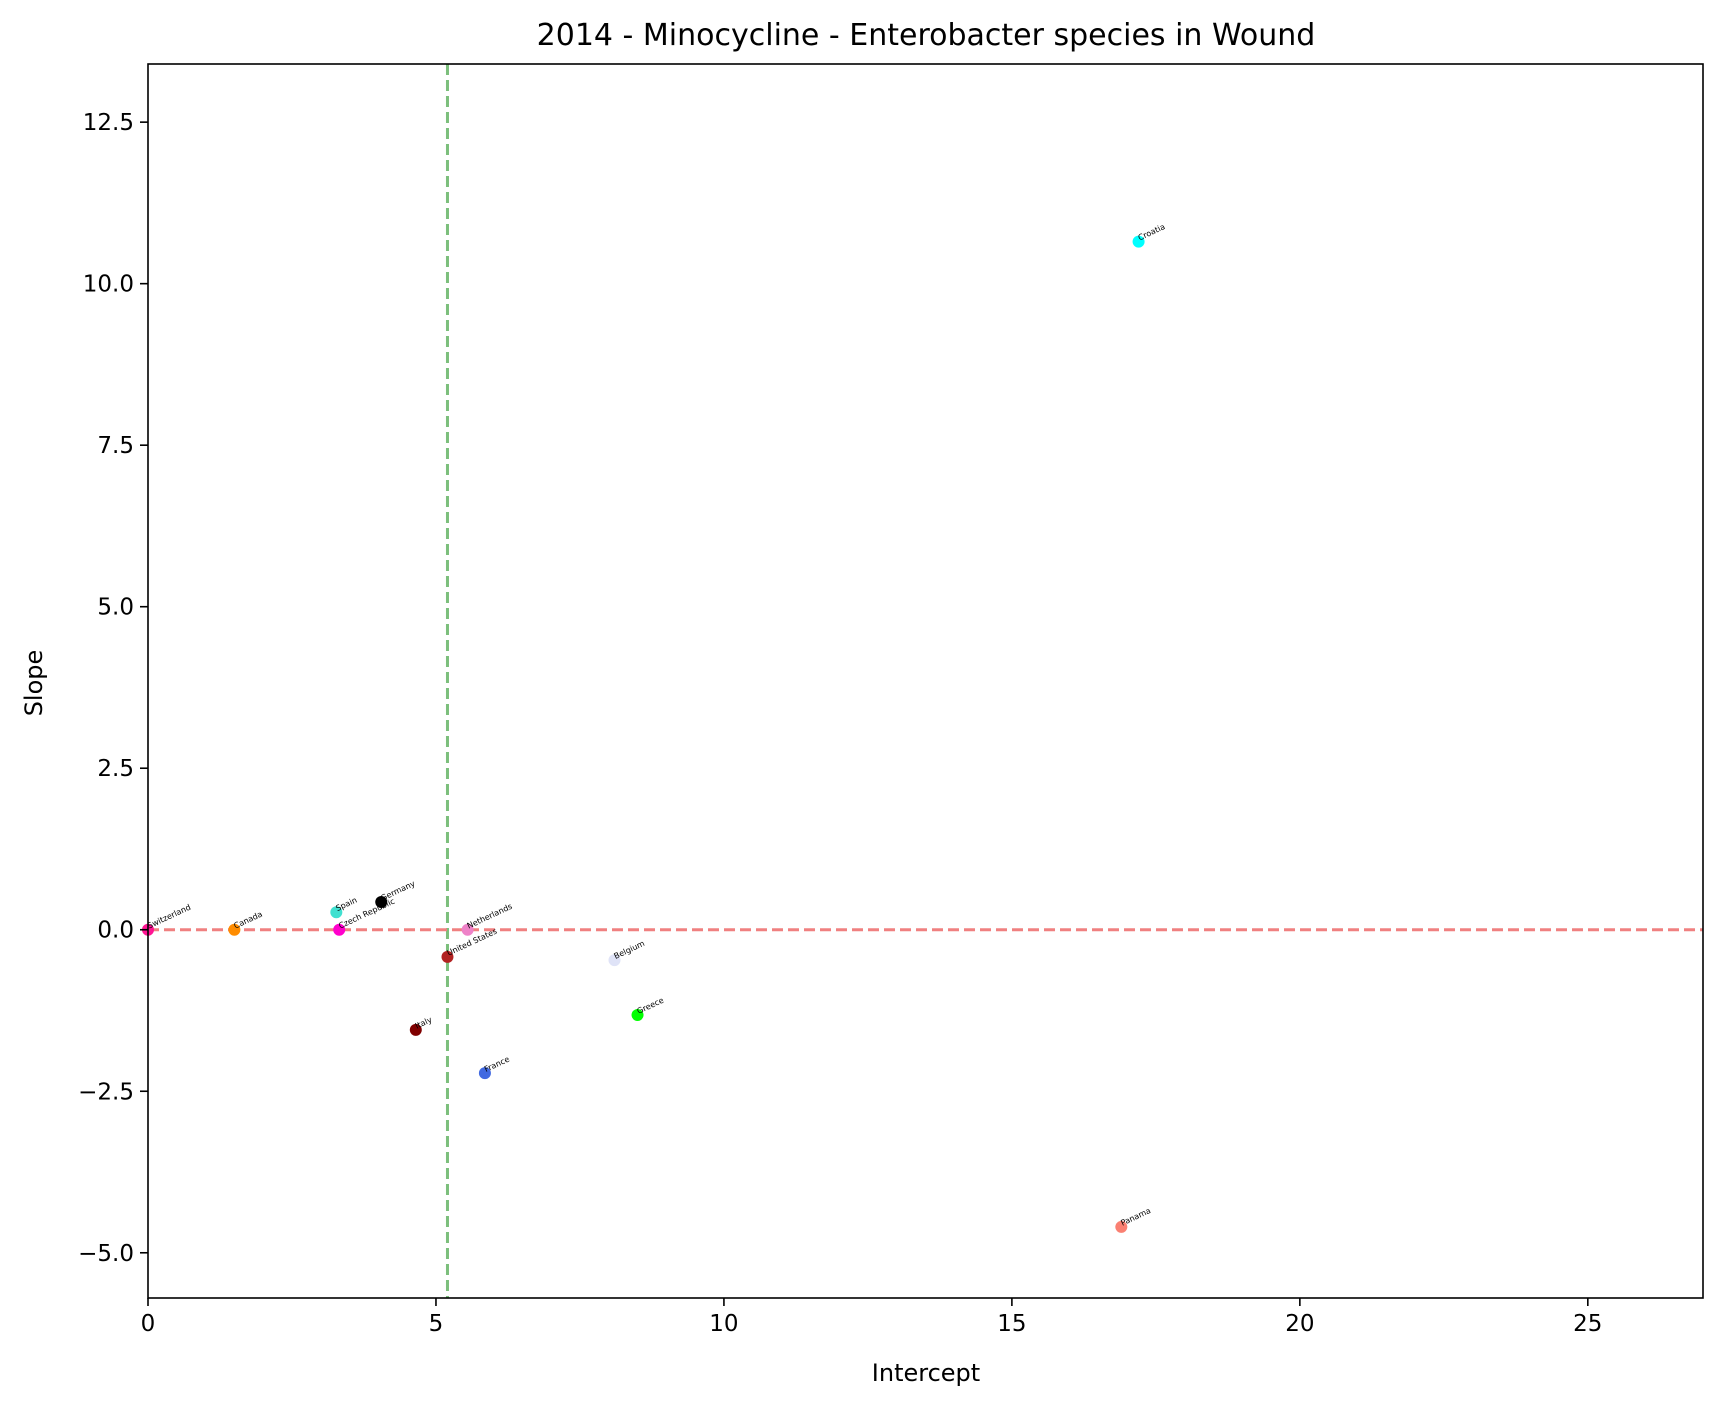 Image resolution: width=1716 pixels, height=1401 pixels. What do you see at coordinates (106, 1254) in the screenshot?
I see `y-tick-label: −5.0` at bounding box center [106, 1254].